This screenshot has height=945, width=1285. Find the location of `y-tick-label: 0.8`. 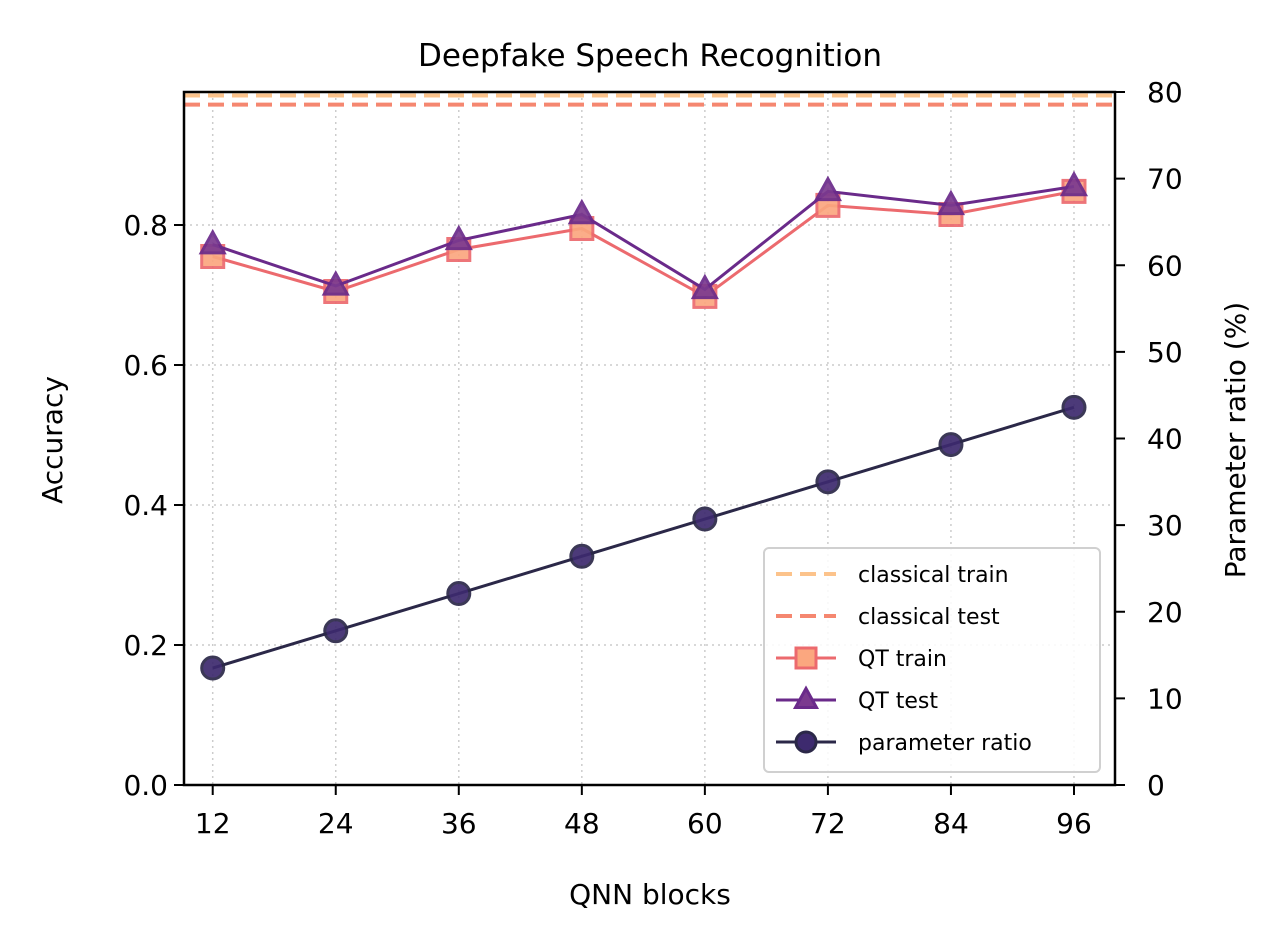

y-tick-label: 0.8 is located at coordinates (145, 225).